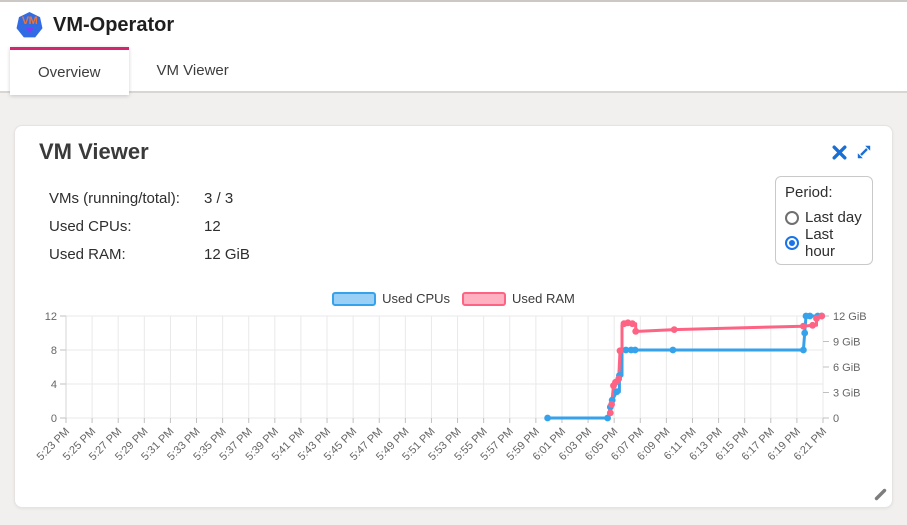  Describe the element at coordinates (219, 198) in the screenshot. I see `stat-value: 3 / 3` at that location.